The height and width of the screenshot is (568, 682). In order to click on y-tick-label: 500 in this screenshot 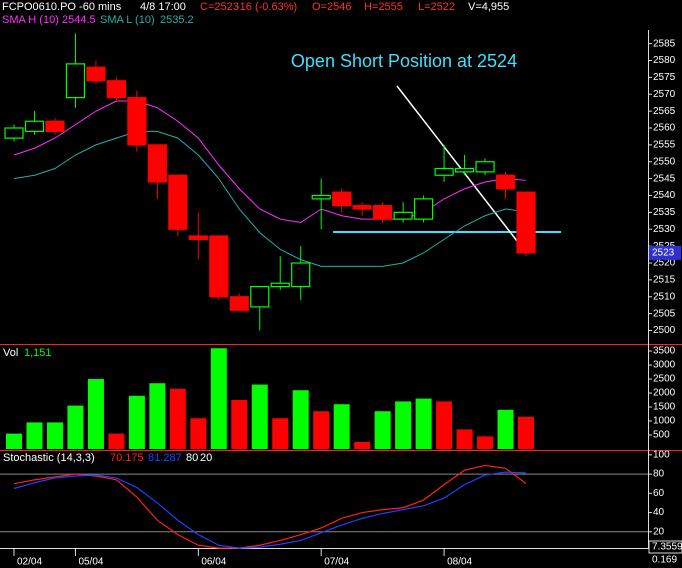, I will do `click(661, 435)`.